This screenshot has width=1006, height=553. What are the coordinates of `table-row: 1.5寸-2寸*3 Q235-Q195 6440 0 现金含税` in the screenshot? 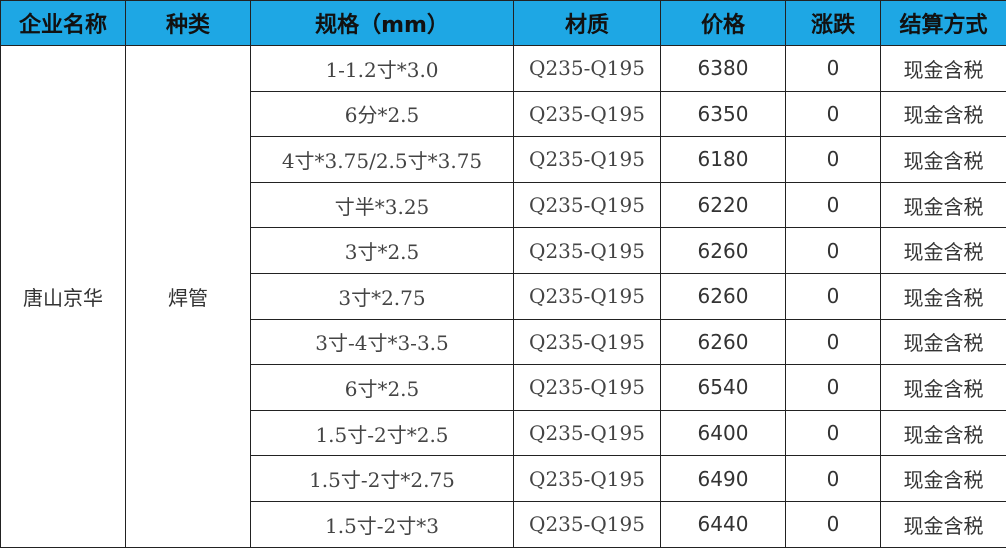 It's located at (503, 524).